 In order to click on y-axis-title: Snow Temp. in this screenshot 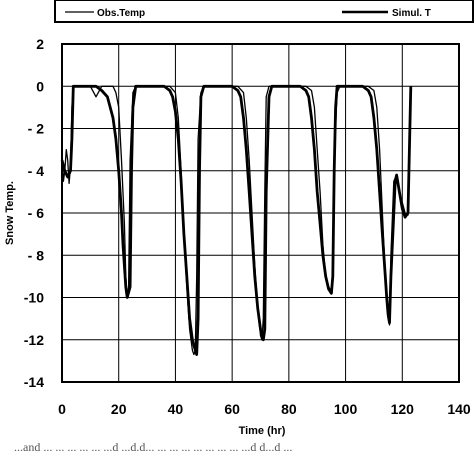, I will do `click(10, 213)`.